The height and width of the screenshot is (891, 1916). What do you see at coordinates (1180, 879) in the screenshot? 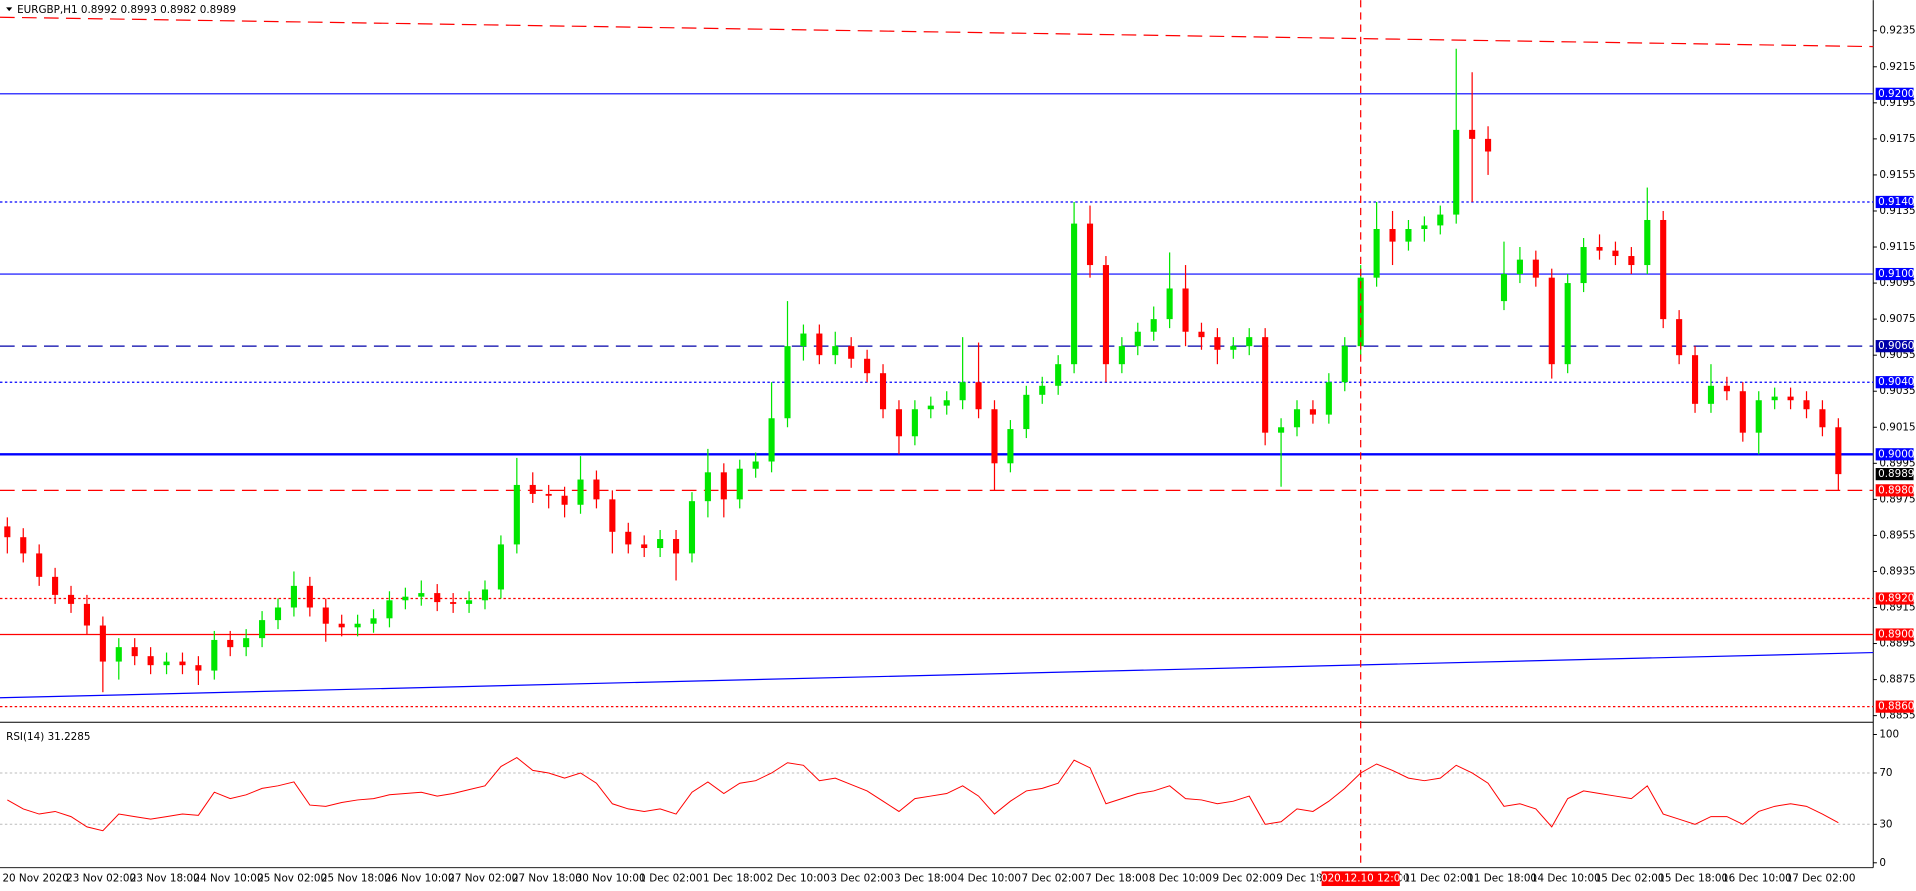
I see `x-tick-label: 8 Dec 10:00` at bounding box center [1180, 879].